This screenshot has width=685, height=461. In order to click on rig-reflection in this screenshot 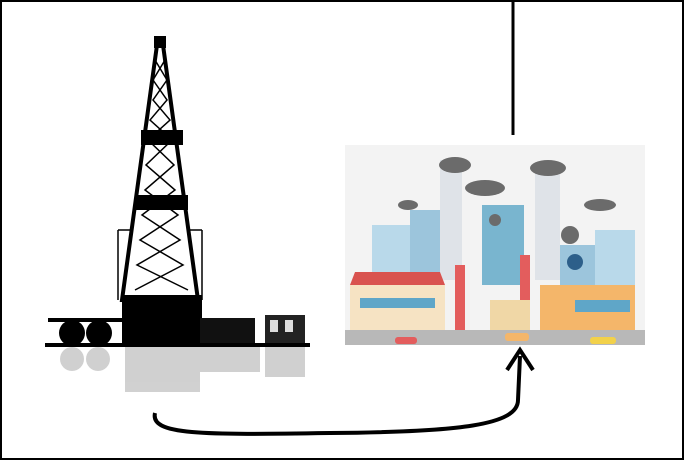, I will do `click(182, 369)`.